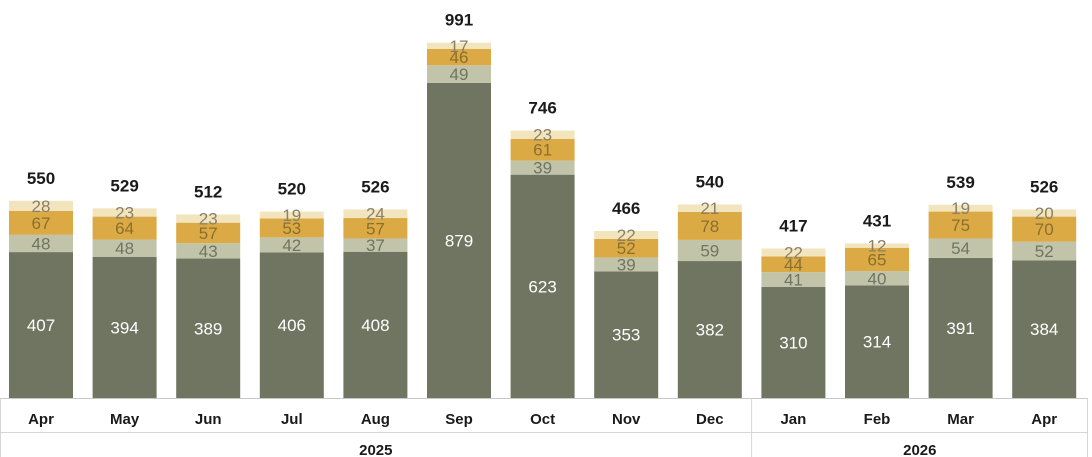  I want to click on segment-value-label: 394, so click(124, 327).